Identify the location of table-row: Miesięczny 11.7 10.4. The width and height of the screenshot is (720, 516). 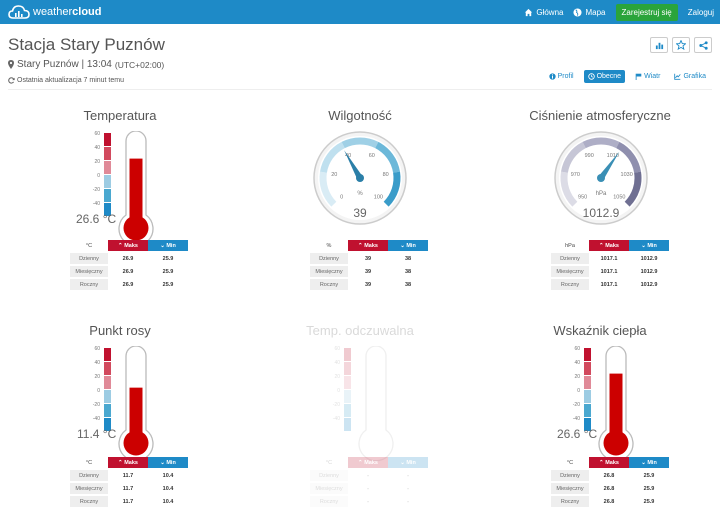
(129, 488).